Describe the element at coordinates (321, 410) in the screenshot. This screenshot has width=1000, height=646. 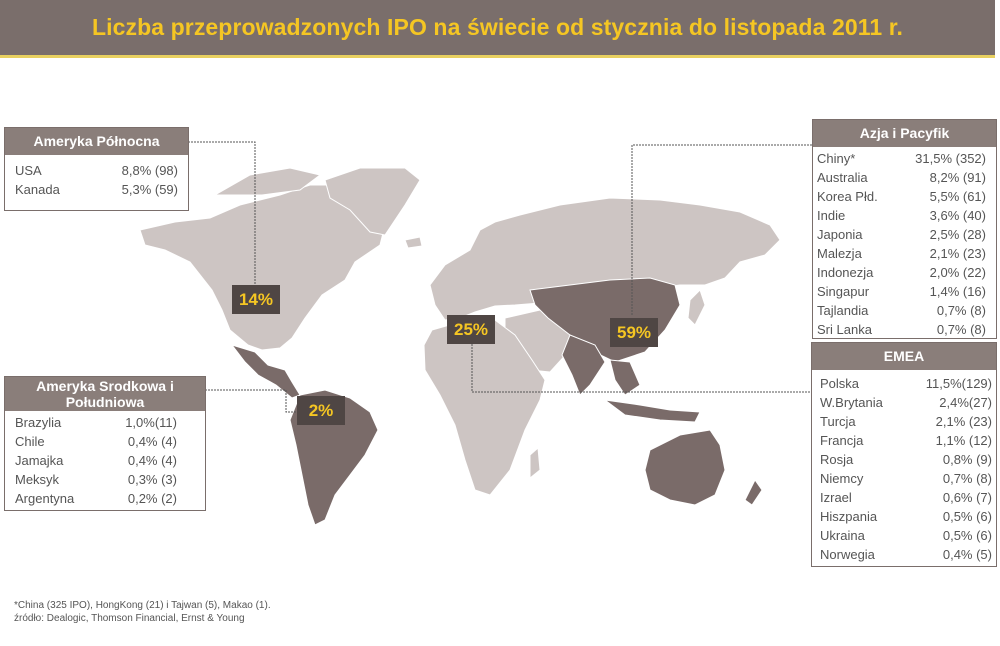
I see `badge-latin-america: 2%` at that location.